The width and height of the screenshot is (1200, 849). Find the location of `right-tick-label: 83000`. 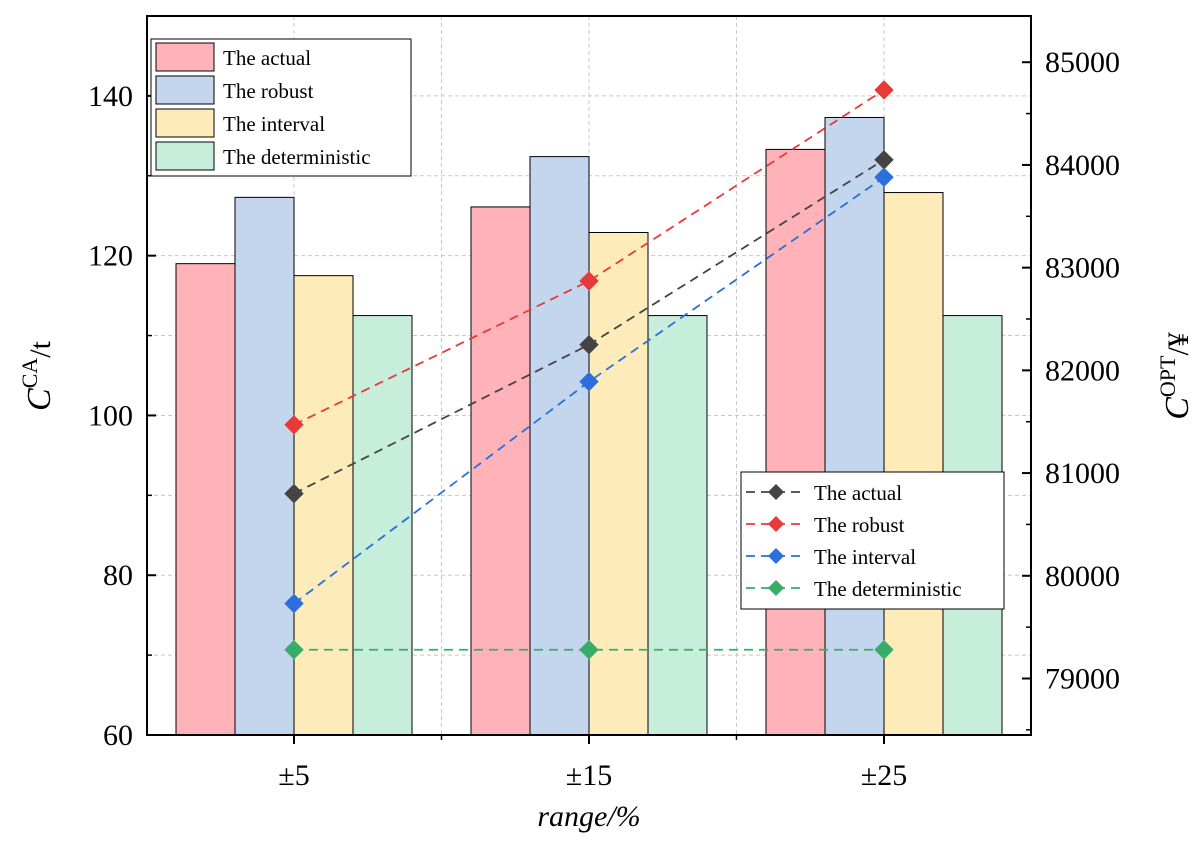

right-tick-label: 83000 is located at coordinates (1082, 268).